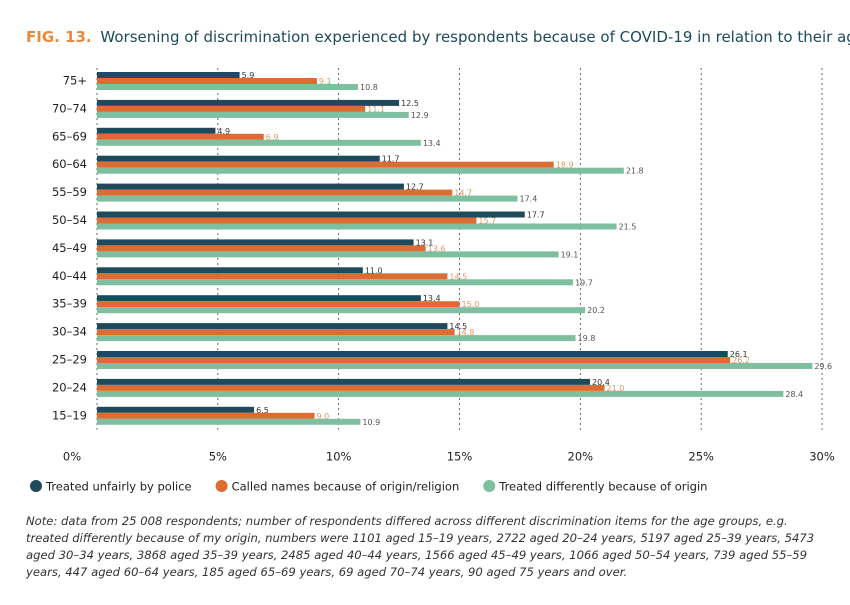 This screenshot has width=850, height=605. What do you see at coordinates (218, 457) in the screenshot?
I see `x-tick-label: 5%` at bounding box center [218, 457].